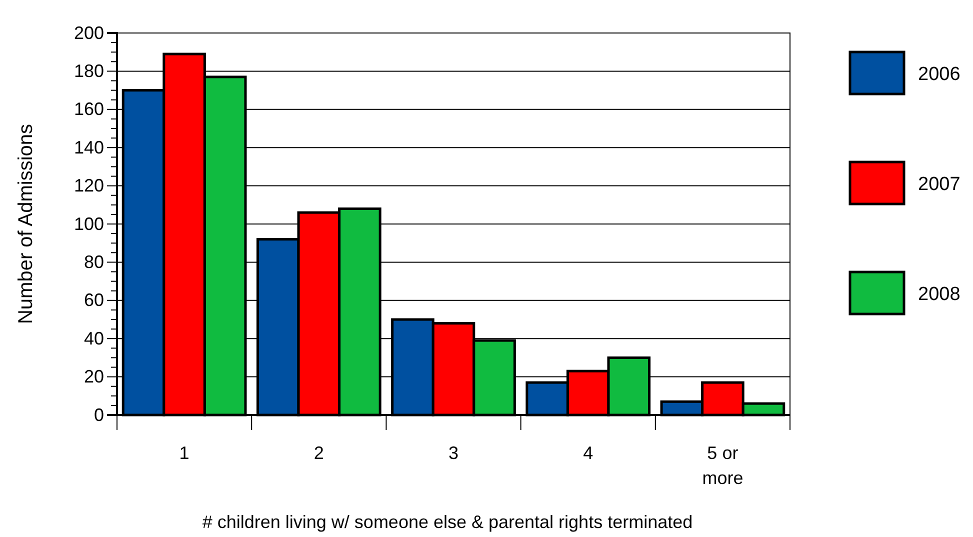 The height and width of the screenshot is (537, 973). Describe the element at coordinates (89, 70) in the screenshot. I see `y-tick-label: 180` at that location.